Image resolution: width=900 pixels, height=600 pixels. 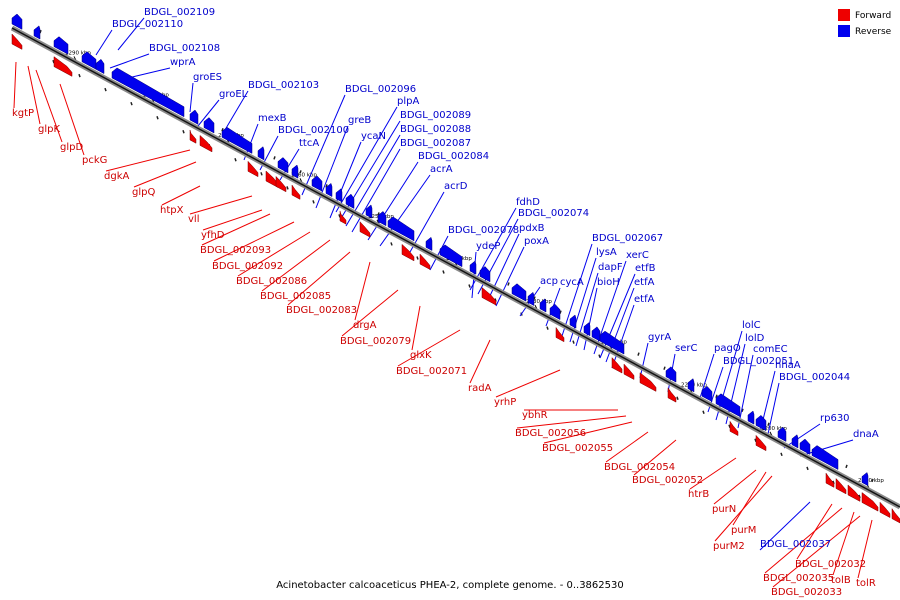 What do you see at coordinates (844, 15) in the screenshot?
I see `legend-forward-swatch` at bounding box center [844, 15].